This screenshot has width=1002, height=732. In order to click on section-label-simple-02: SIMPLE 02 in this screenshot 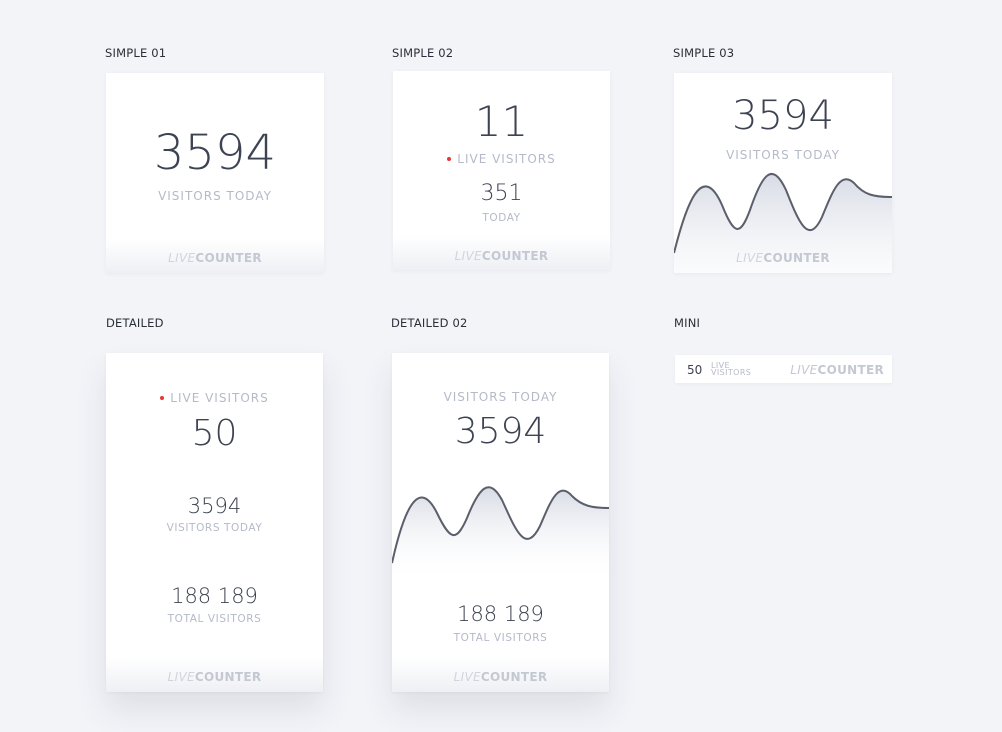, I will do `click(423, 53)`.